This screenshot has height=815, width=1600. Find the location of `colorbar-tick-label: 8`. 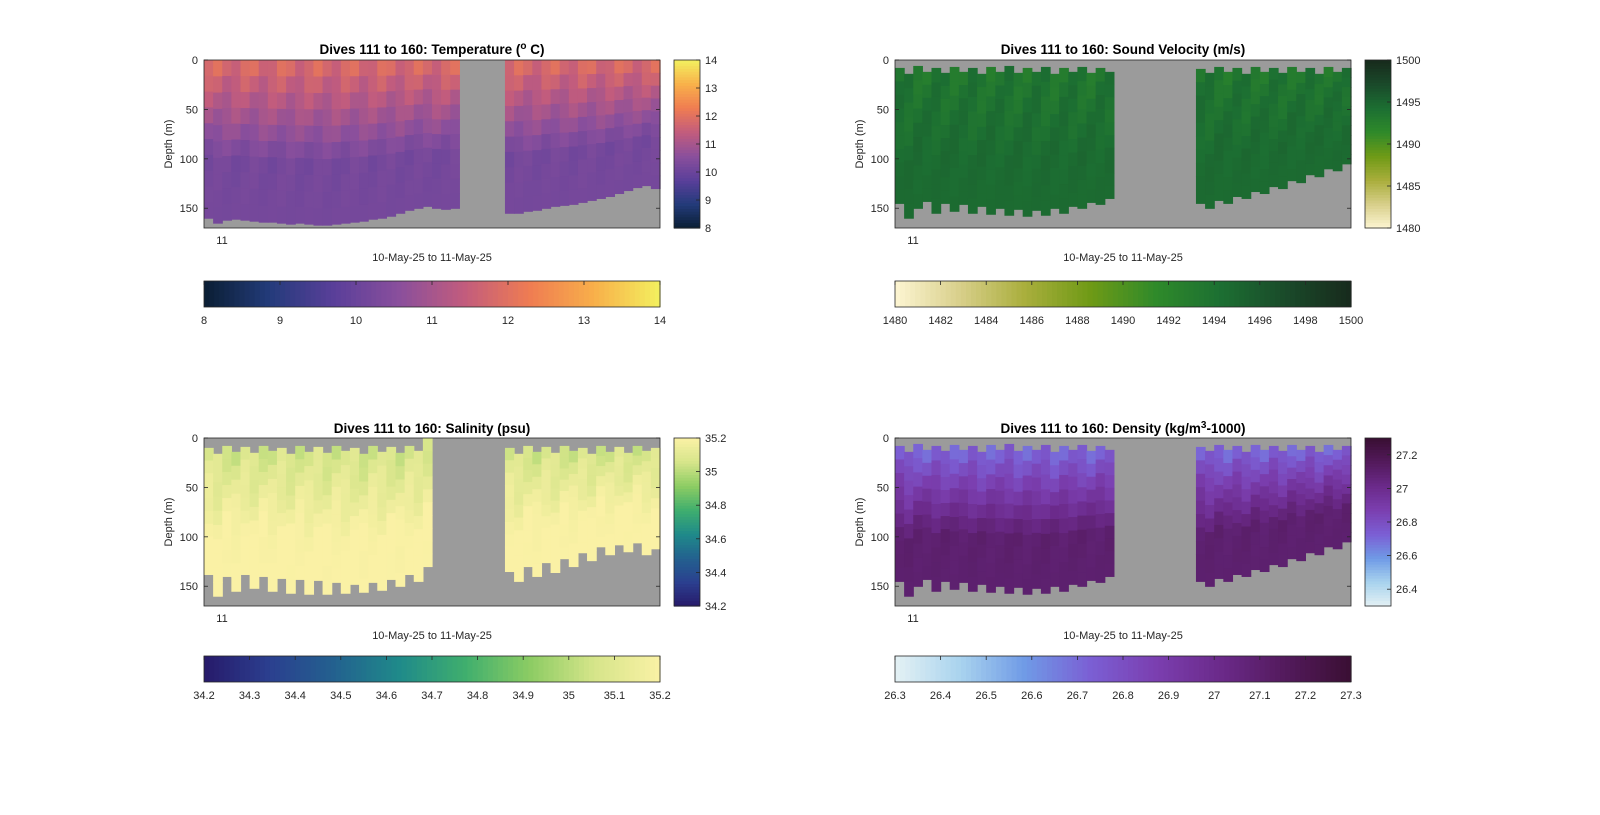

colorbar-tick-label: 8 is located at coordinates (708, 229).